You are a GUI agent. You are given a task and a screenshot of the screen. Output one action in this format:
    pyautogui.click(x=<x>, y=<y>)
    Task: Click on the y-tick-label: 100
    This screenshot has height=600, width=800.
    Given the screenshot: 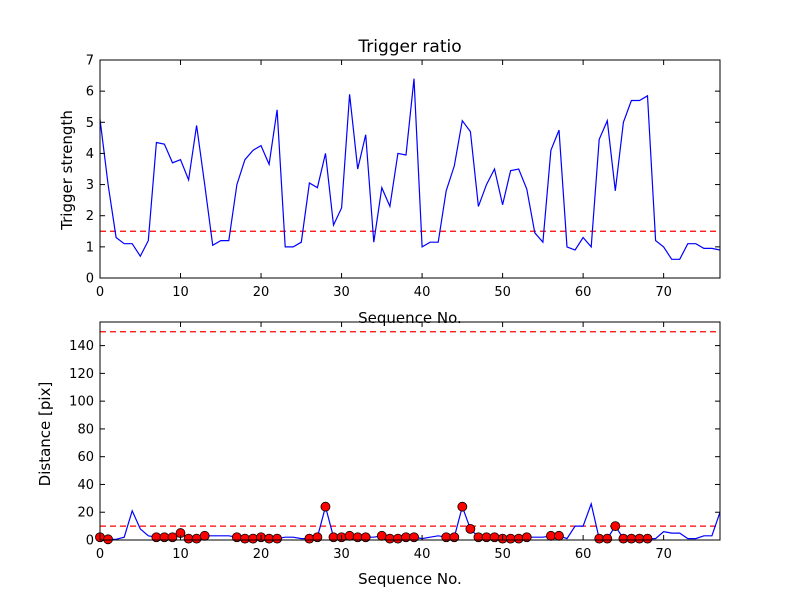 What is the action you would take?
    pyautogui.click(x=81, y=402)
    